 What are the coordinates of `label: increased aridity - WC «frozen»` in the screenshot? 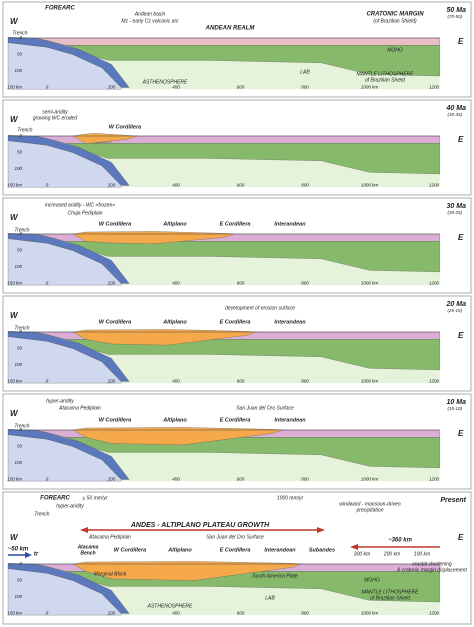 It's located at (80, 205).